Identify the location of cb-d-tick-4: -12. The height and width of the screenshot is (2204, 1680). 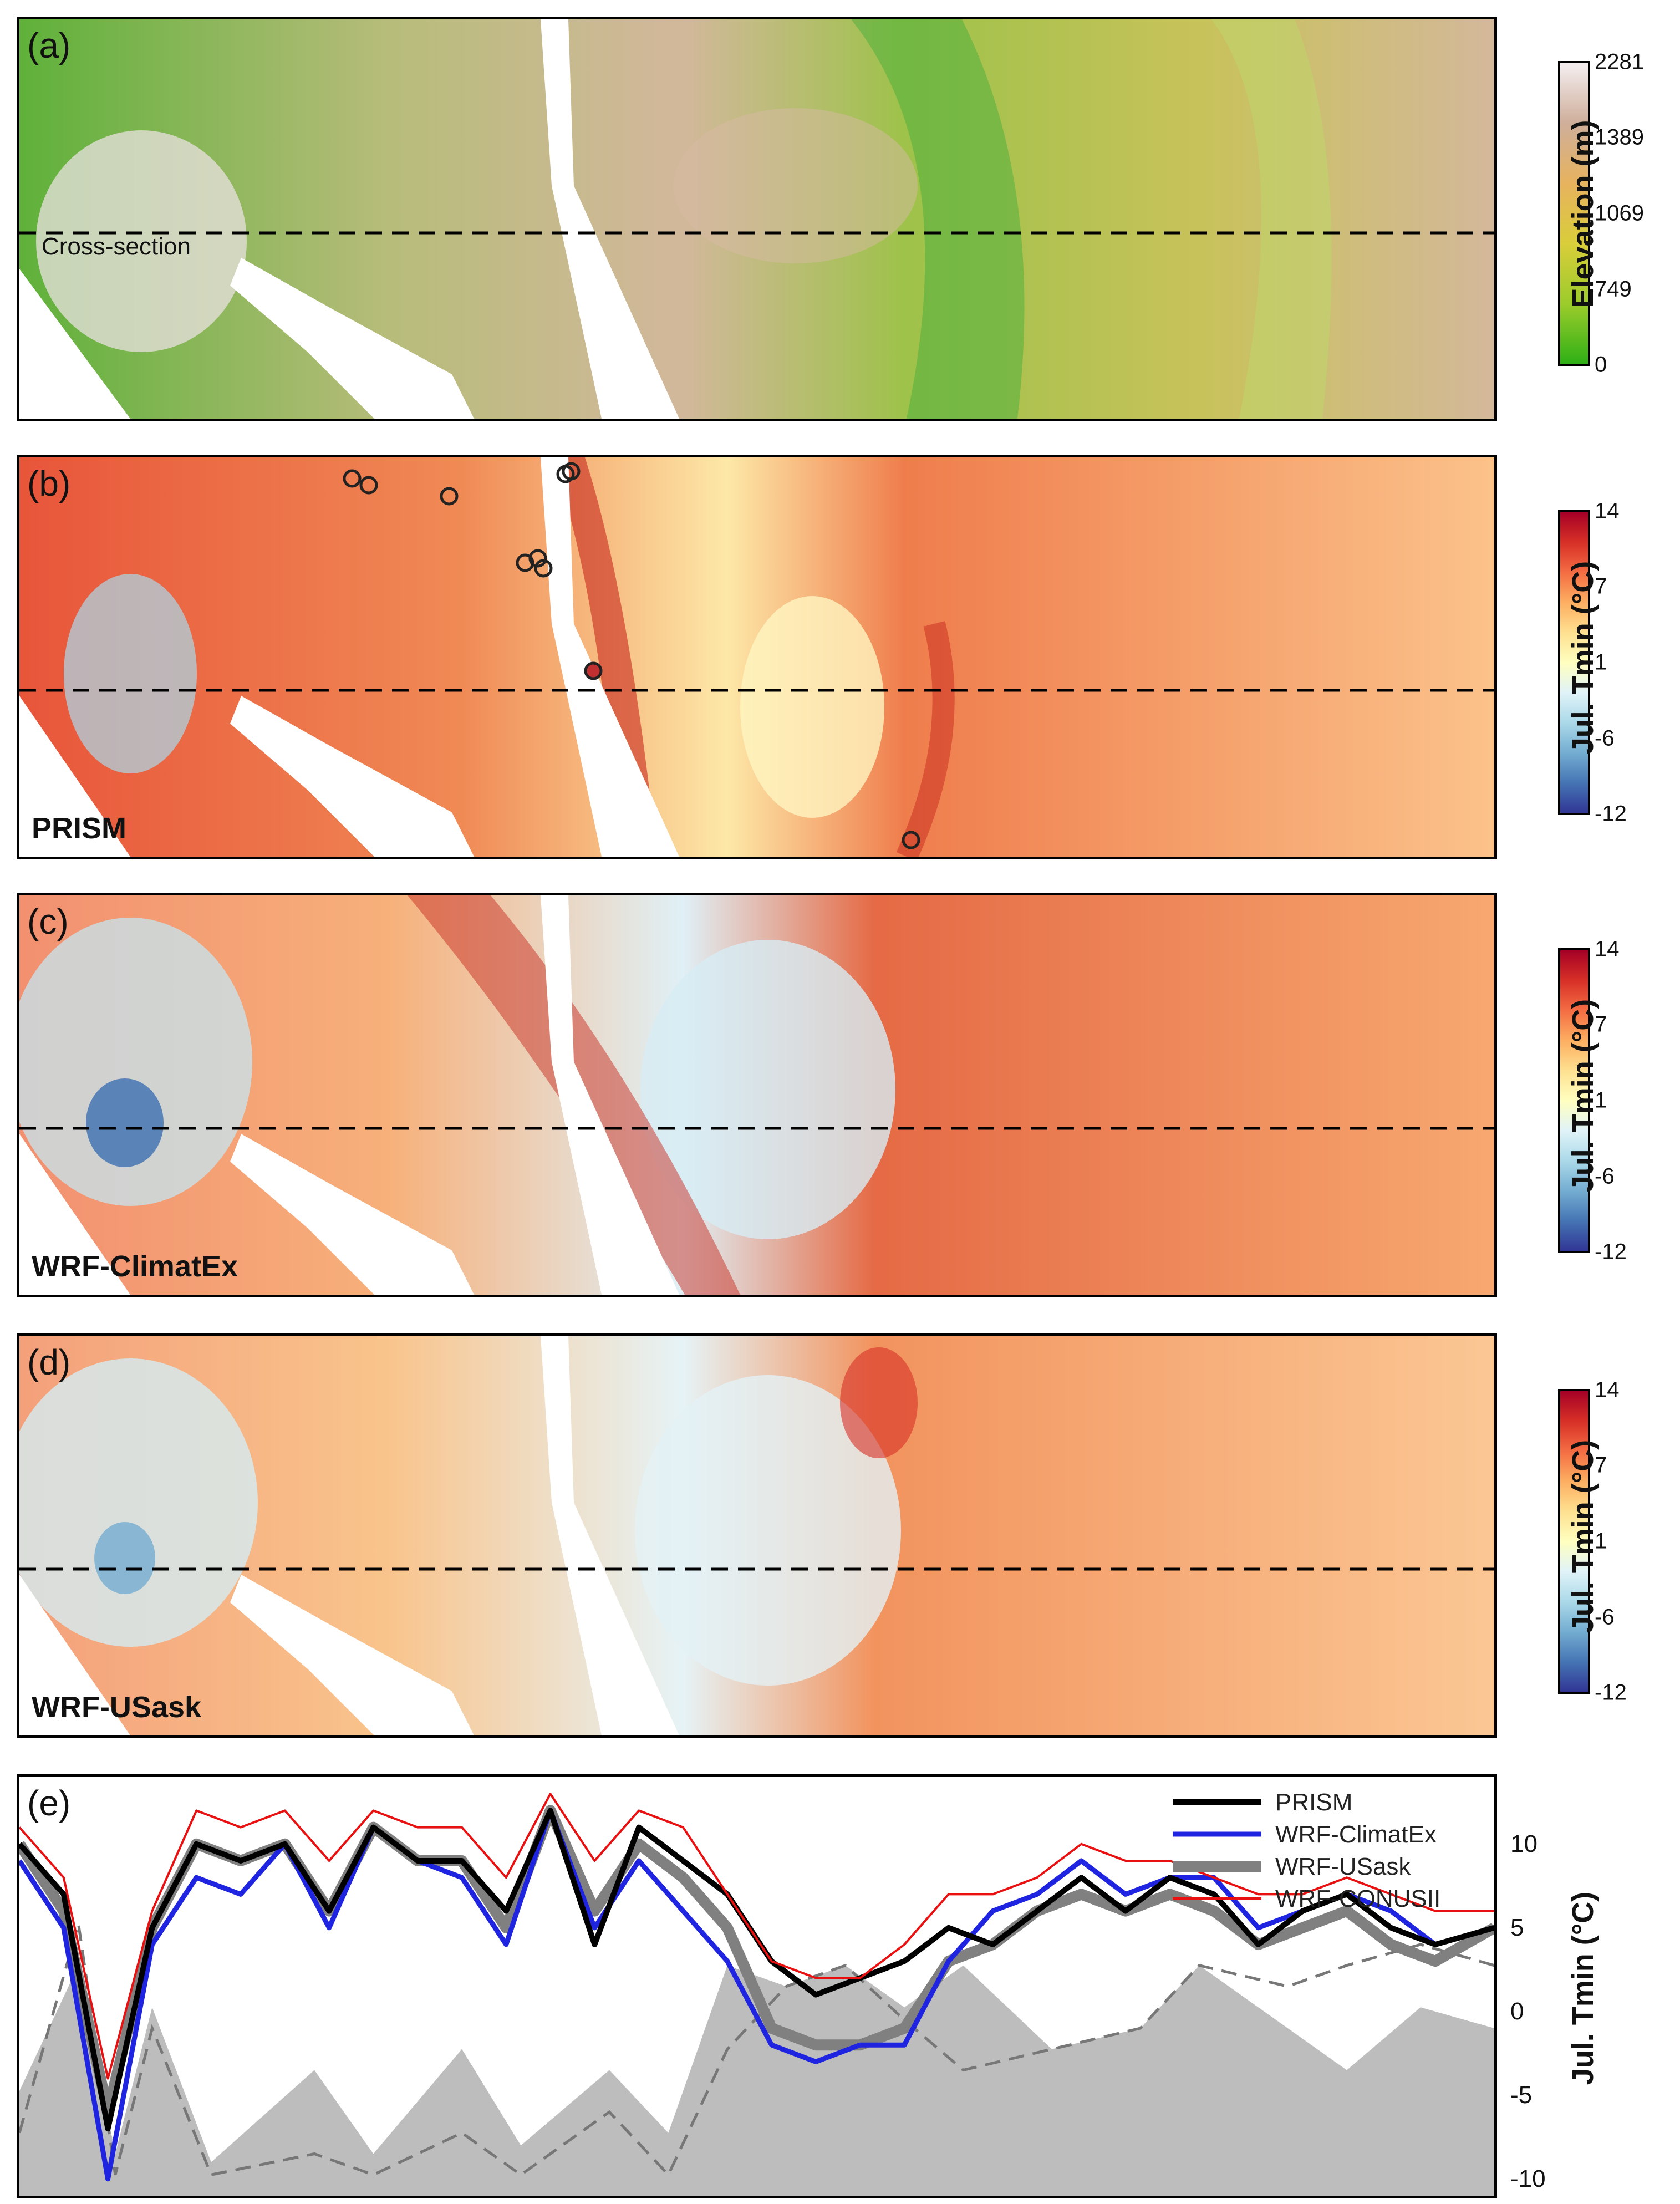
(1611, 1692).